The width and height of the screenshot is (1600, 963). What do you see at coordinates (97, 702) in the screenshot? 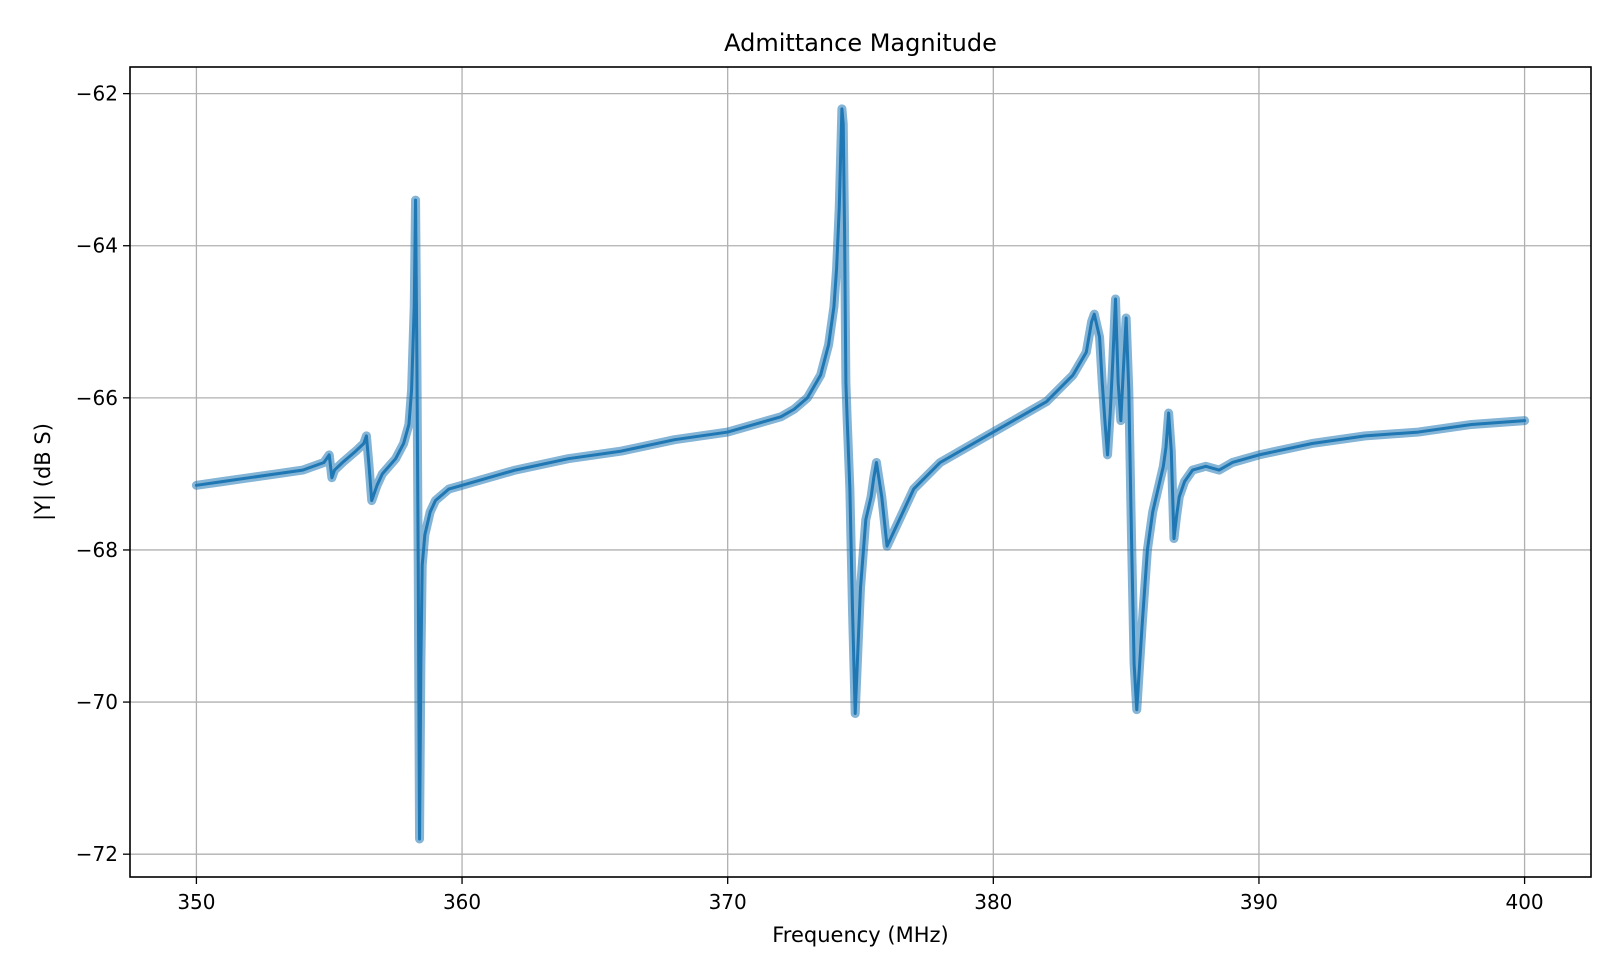
I see `y-tick-label: −70` at bounding box center [97, 702].